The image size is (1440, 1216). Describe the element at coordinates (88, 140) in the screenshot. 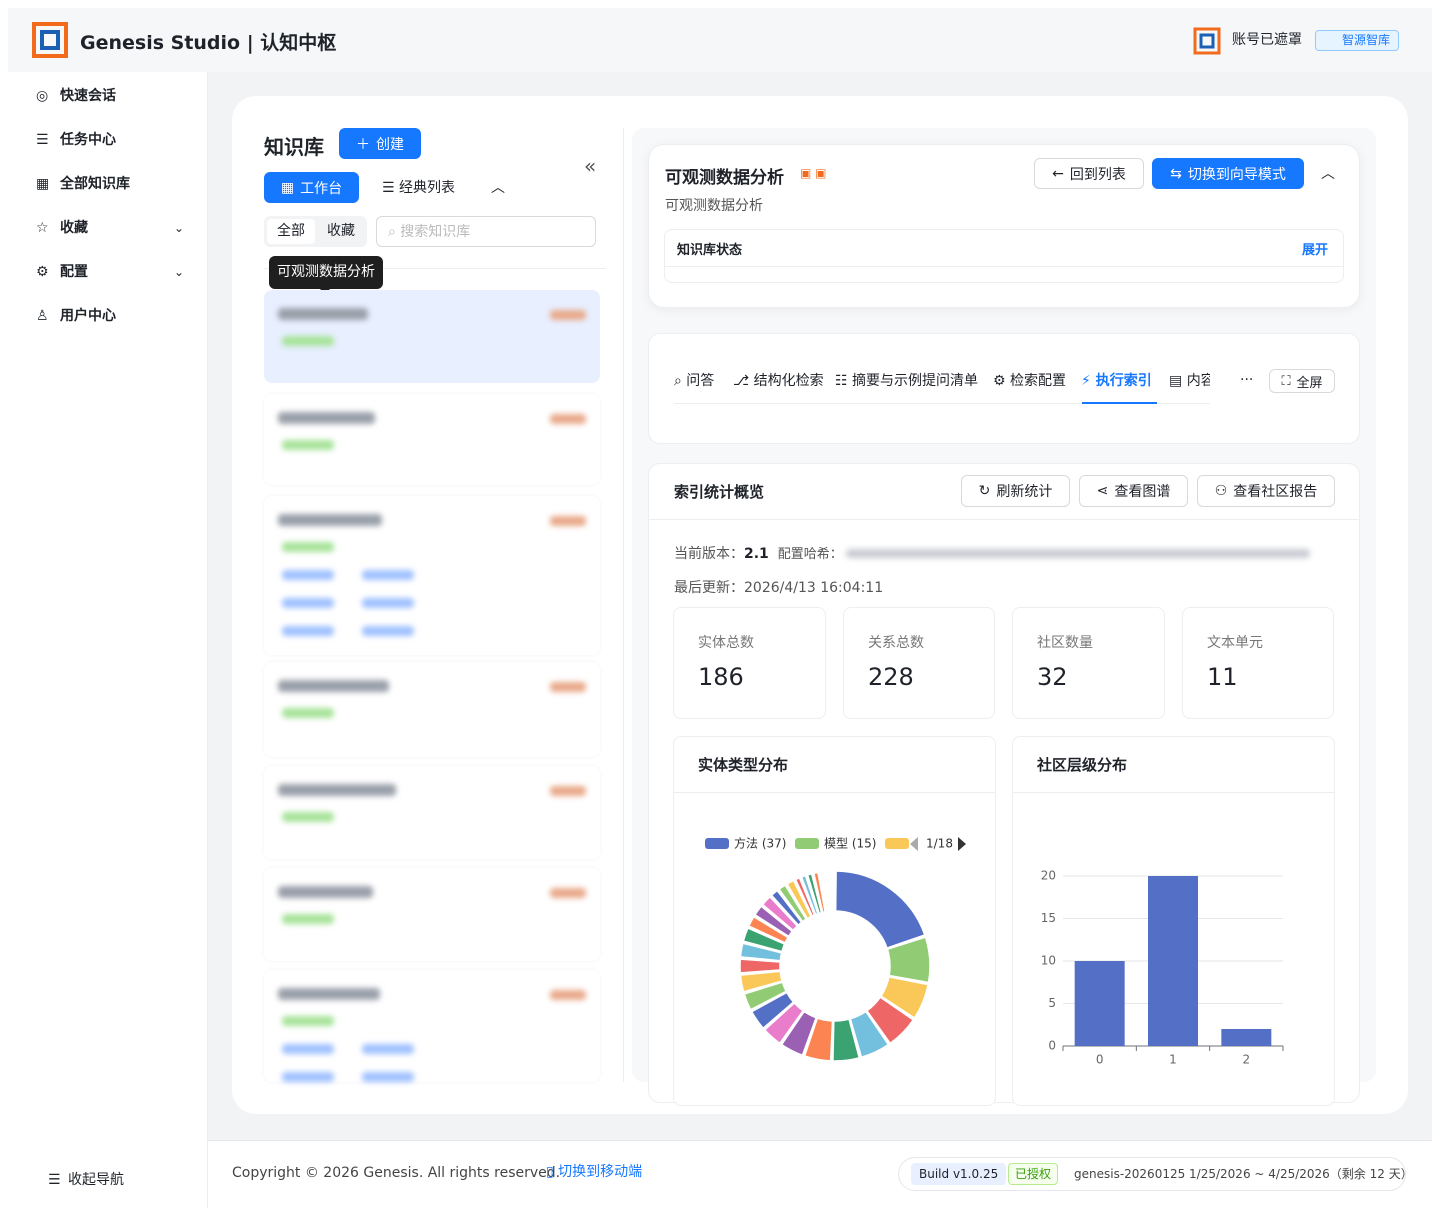

I see `nav-item: 任务中心` at that location.